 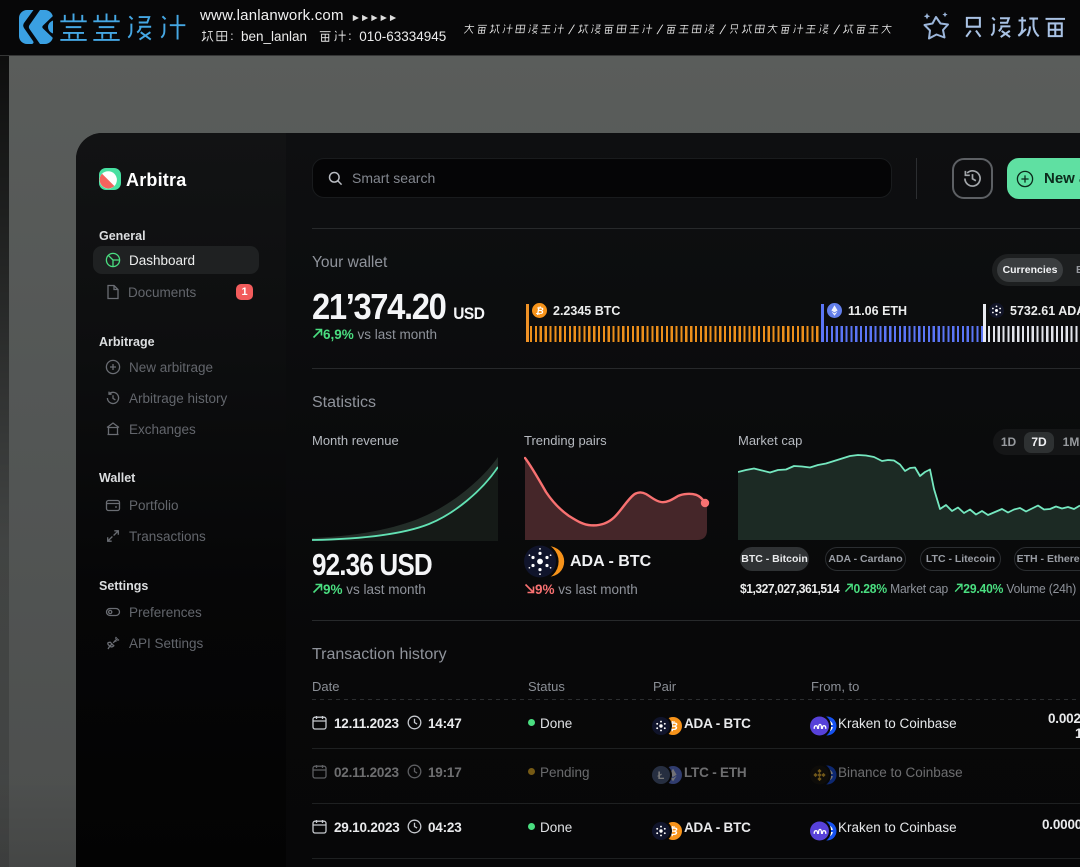 I want to click on svg-text: Ł, so click(x=661, y=776).